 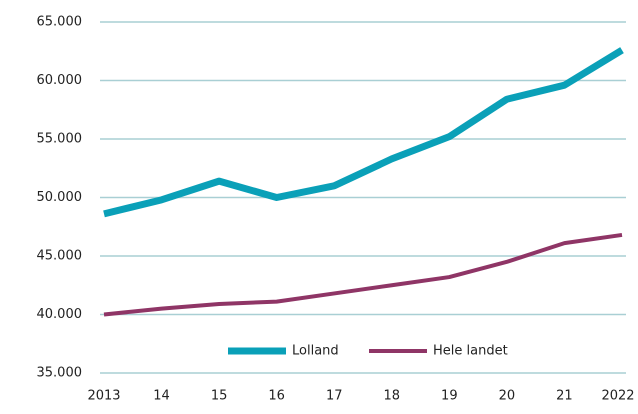 I want to click on legend-label: Hele landet, so click(x=470, y=351).